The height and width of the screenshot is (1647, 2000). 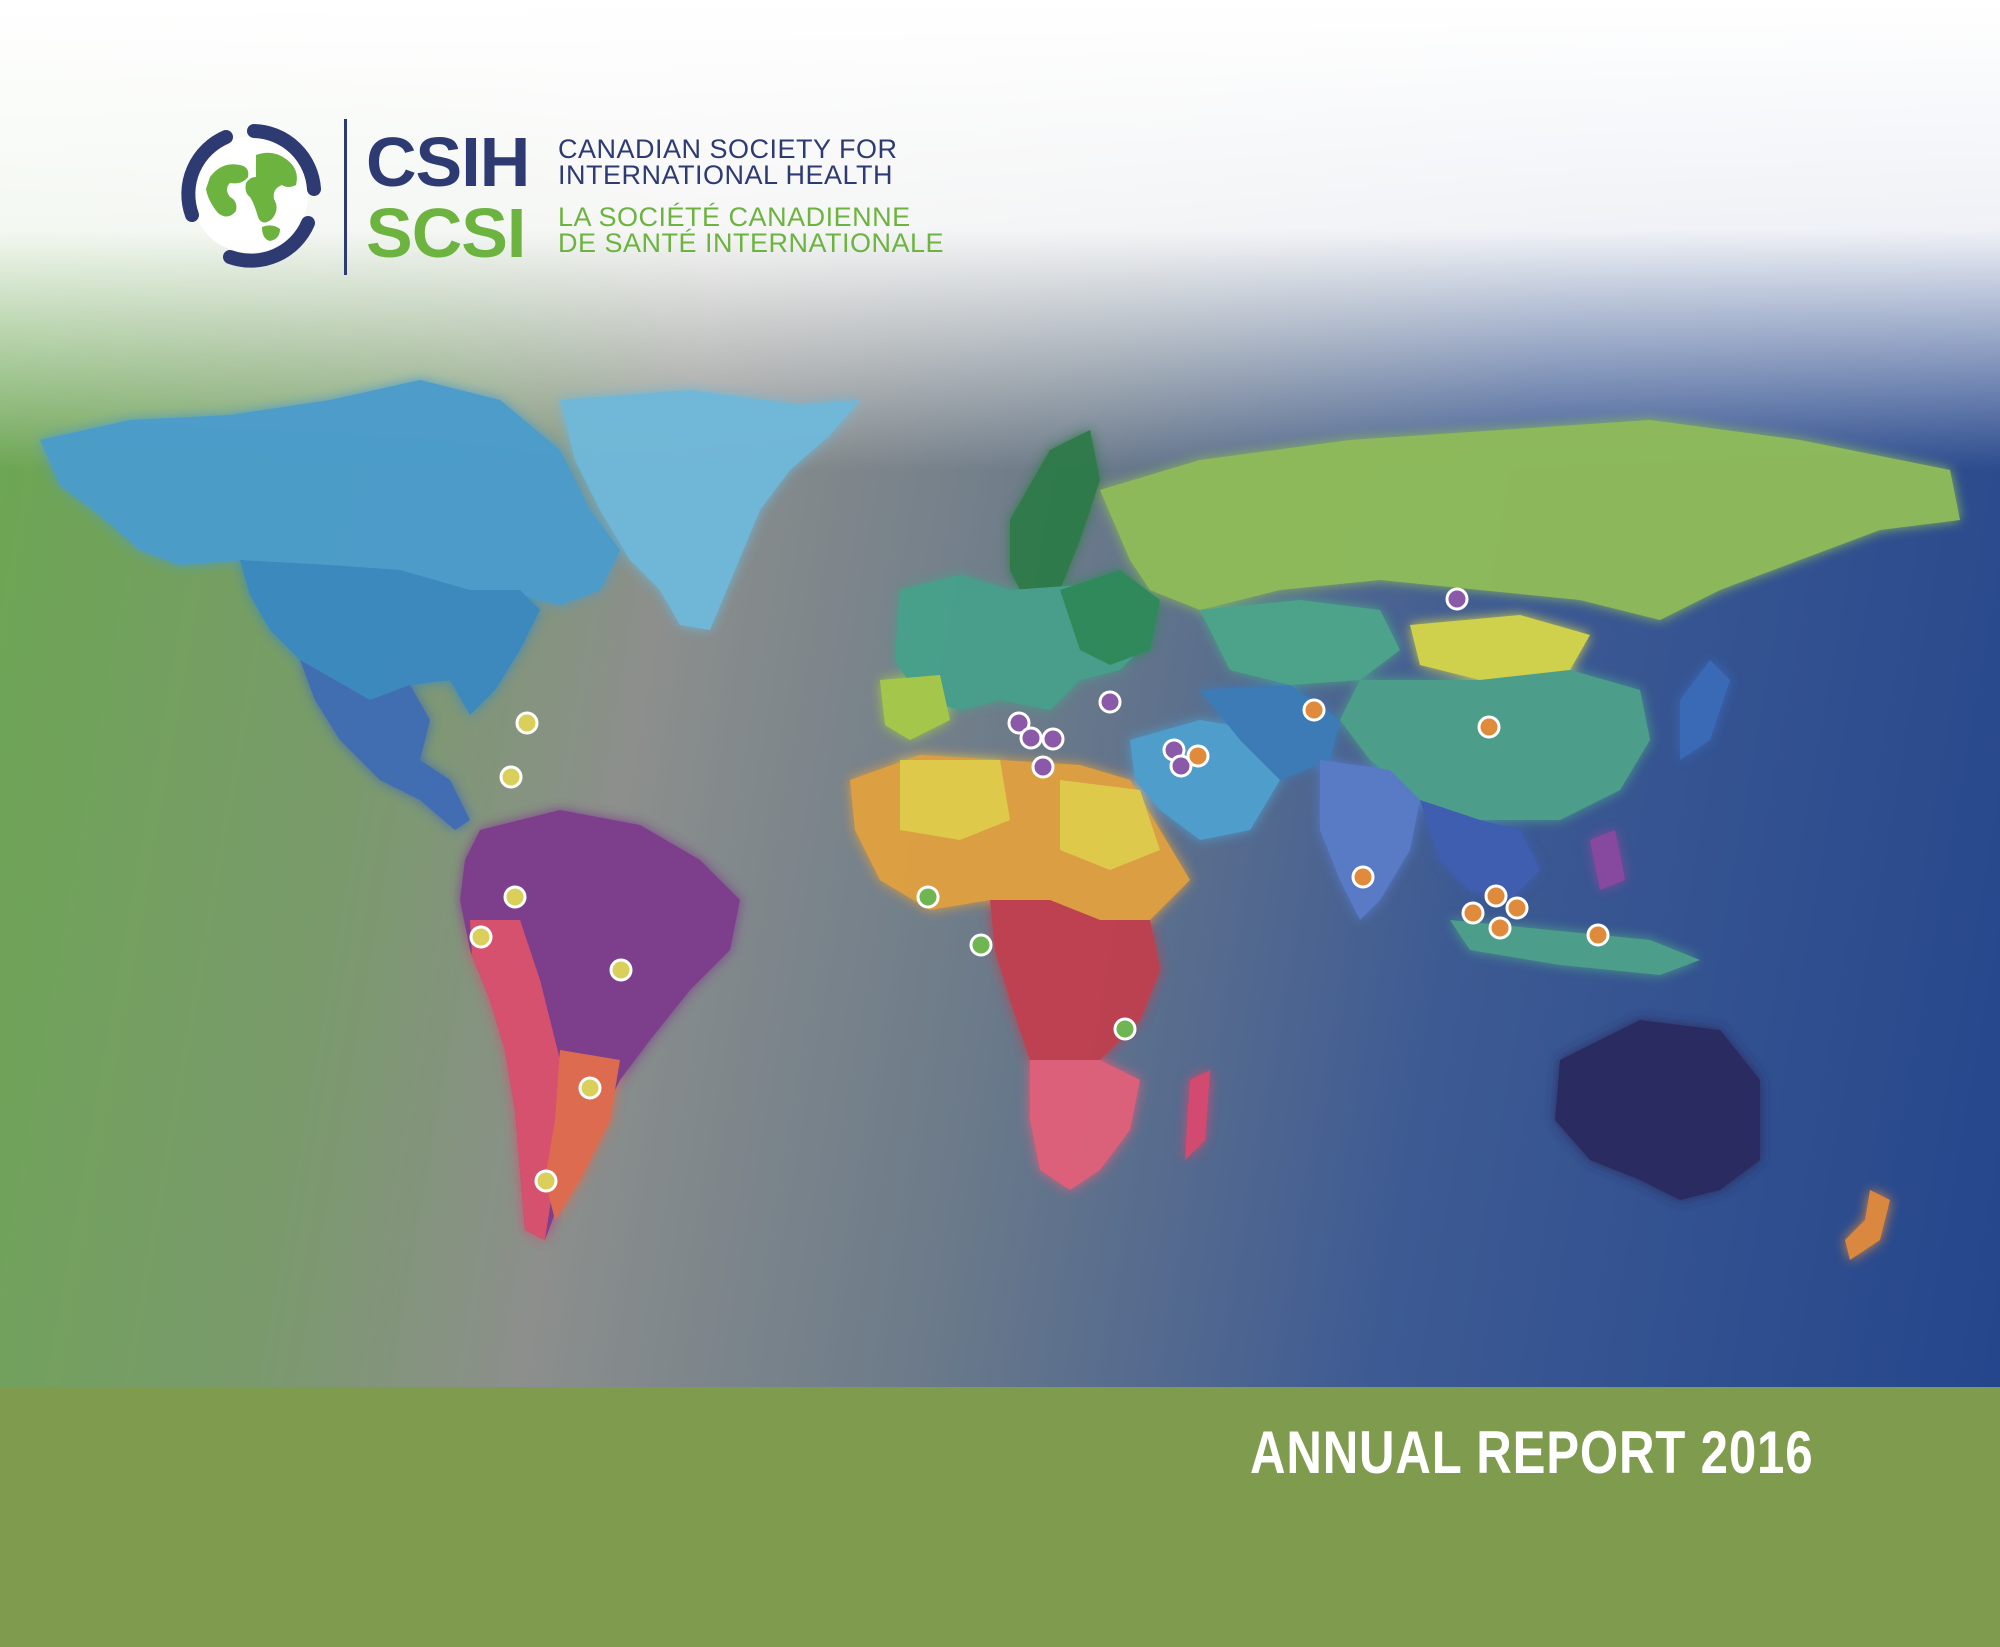 What do you see at coordinates (1110, 825) in the screenshot?
I see `sudan-shape` at bounding box center [1110, 825].